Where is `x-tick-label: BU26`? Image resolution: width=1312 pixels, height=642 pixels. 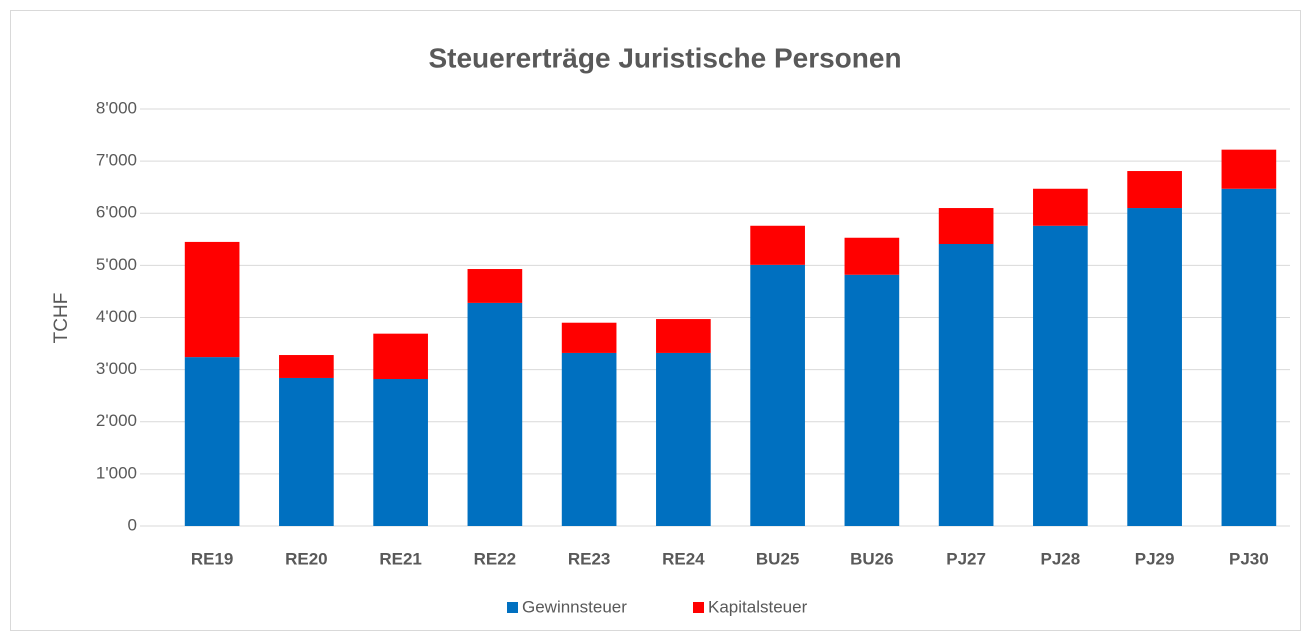 x-tick-label: BU26 is located at coordinates (871, 558).